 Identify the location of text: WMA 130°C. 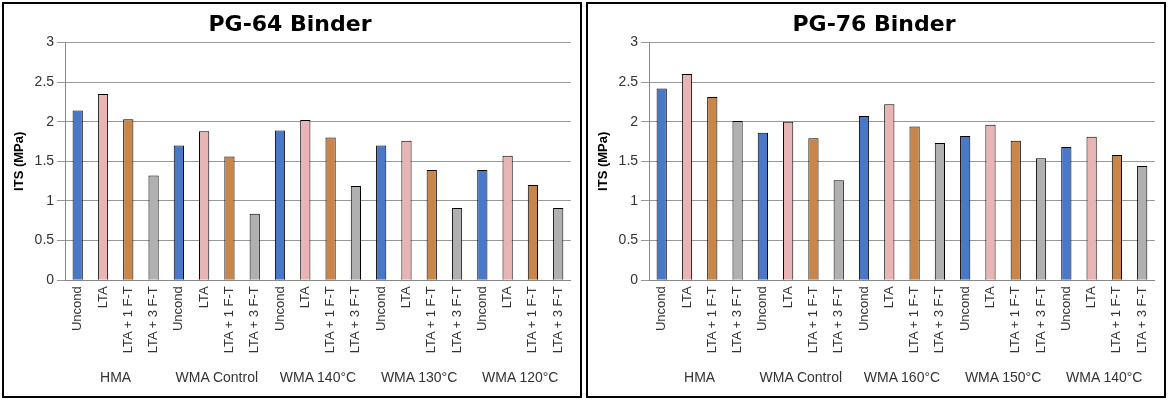
(419, 376).